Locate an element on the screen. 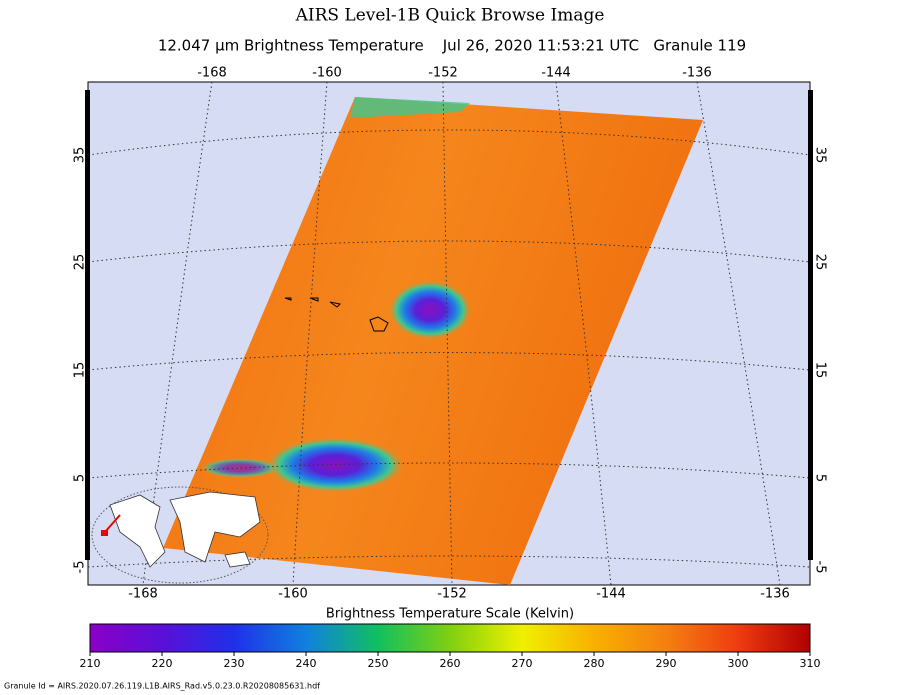  colorbar-tick-label: 220 is located at coordinates (162, 663).